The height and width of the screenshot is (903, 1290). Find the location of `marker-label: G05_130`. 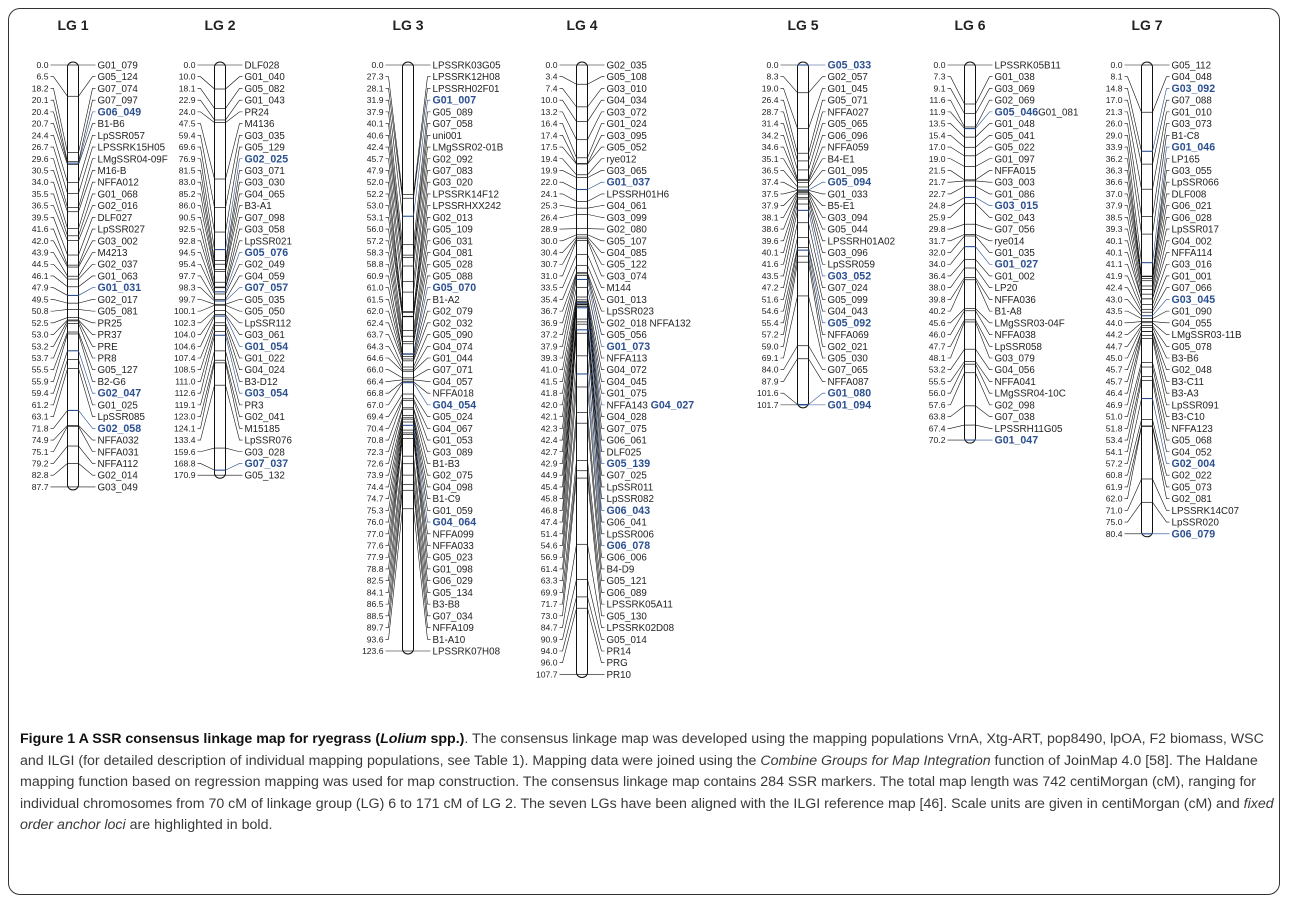

marker-label: G05_130 is located at coordinates (627, 616).